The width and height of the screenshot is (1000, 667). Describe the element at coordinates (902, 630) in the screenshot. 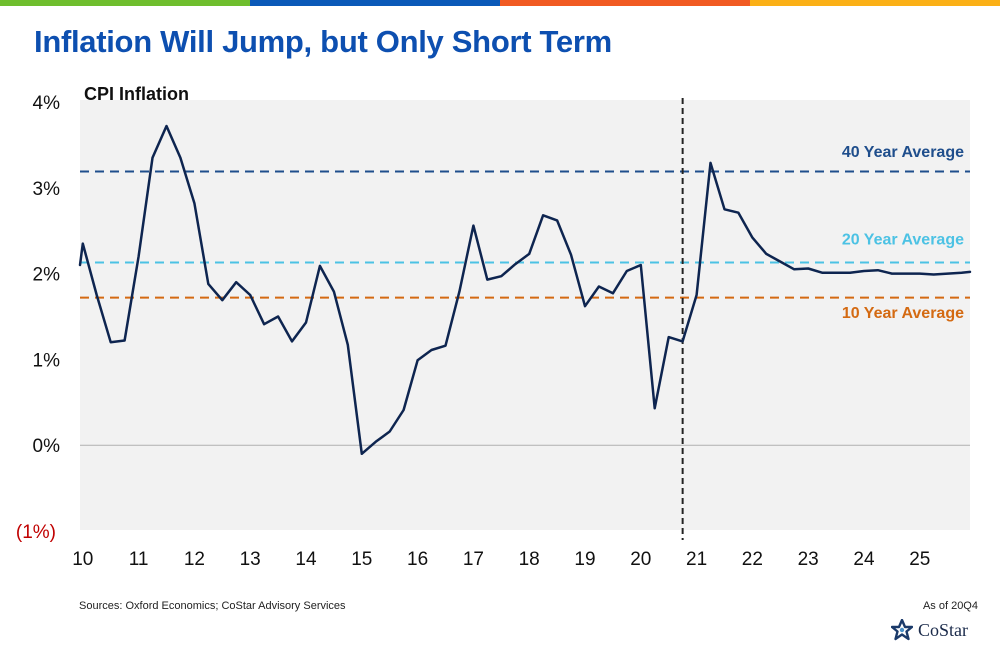

I see `costar-star-icon` at that location.